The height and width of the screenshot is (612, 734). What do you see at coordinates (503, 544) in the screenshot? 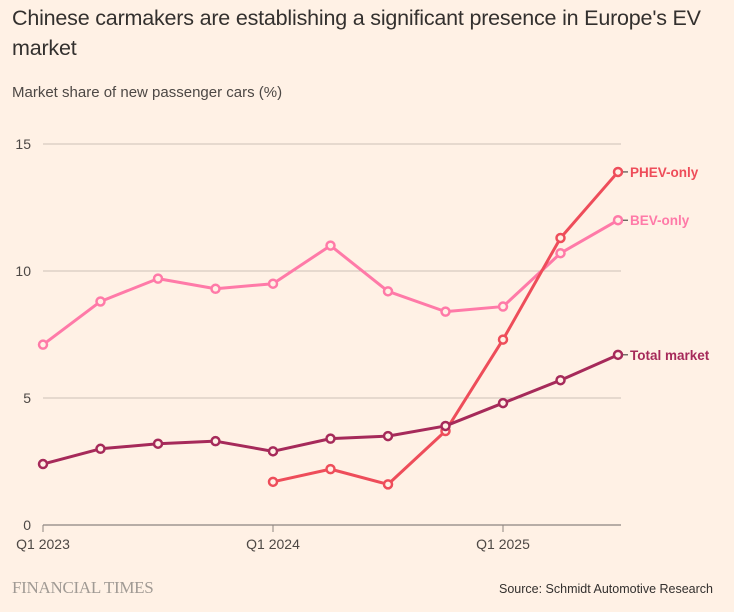
I see `x-tick-label: Q1 2025` at bounding box center [503, 544].